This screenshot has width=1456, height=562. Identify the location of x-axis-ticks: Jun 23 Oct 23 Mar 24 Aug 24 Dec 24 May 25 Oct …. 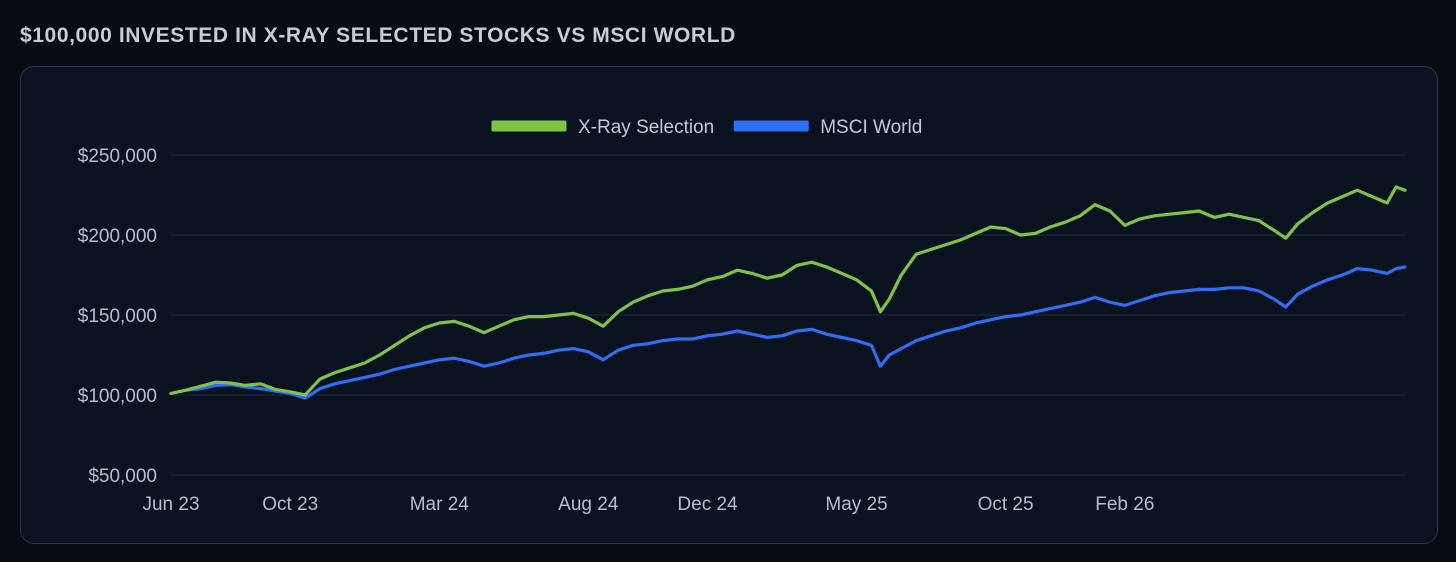
(648, 504).